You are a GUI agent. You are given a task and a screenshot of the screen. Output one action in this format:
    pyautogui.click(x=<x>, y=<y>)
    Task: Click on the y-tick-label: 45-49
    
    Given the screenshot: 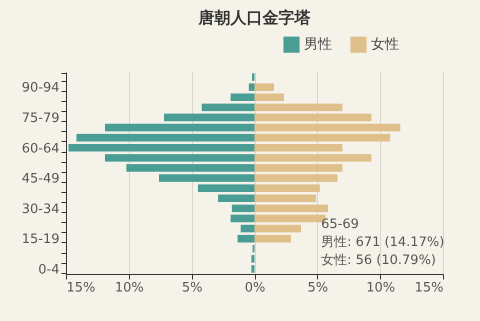 What is the action you would take?
    pyautogui.click(x=41, y=179)
    